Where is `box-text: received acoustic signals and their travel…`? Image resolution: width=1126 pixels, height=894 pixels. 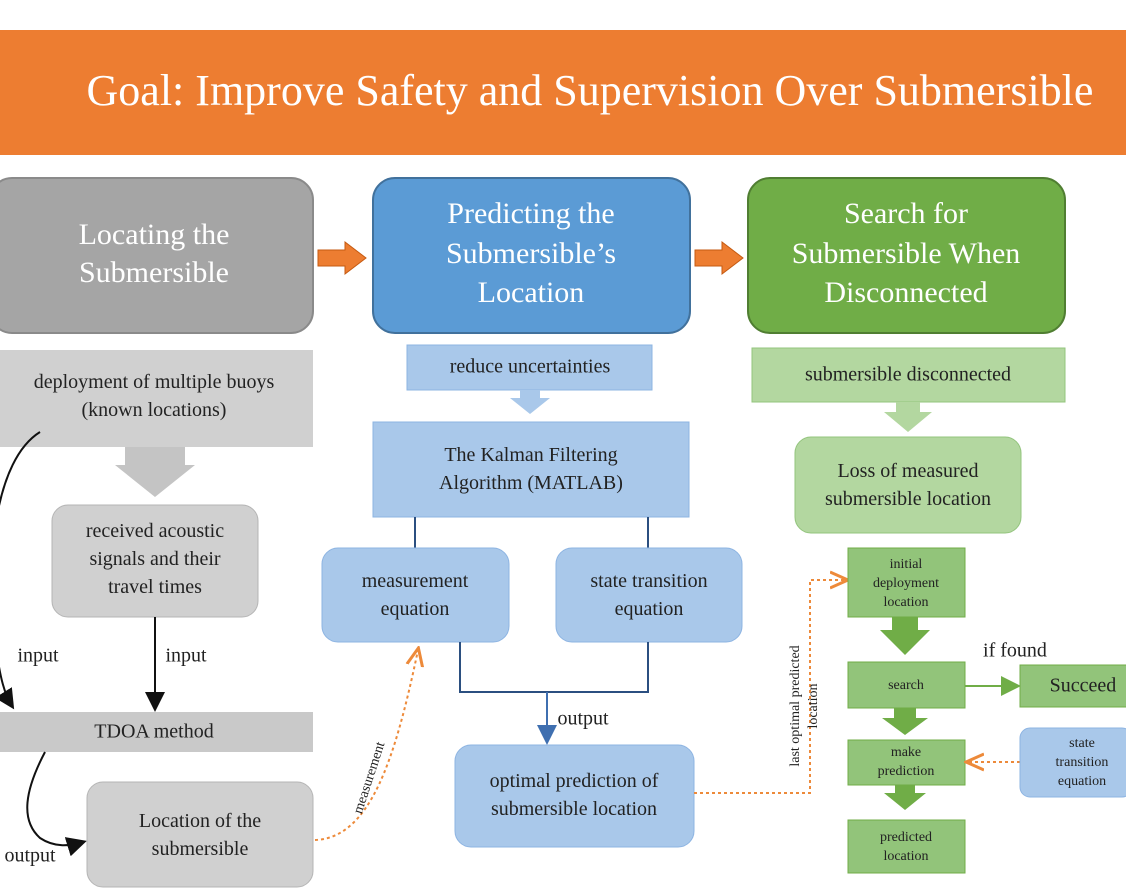 box-text: received acoustic signals and their travel… is located at coordinates (155, 559).